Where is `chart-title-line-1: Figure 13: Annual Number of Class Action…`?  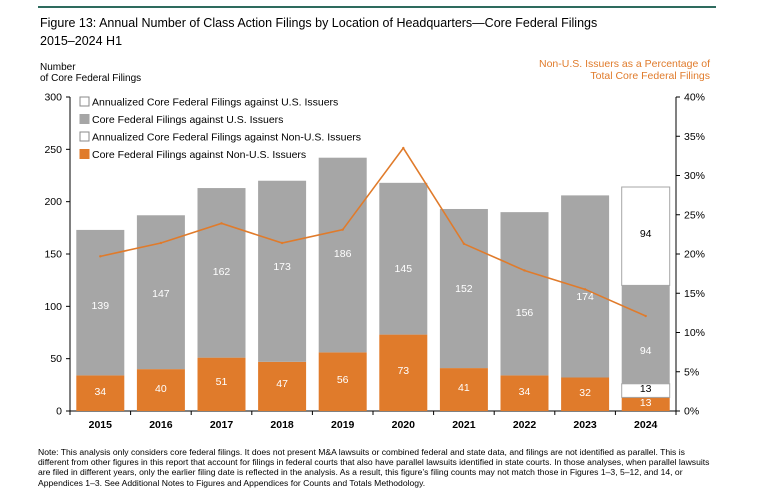 chart-title-line-1: Figure 13: Annual Number of Class Action… is located at coordinates (319, 23).